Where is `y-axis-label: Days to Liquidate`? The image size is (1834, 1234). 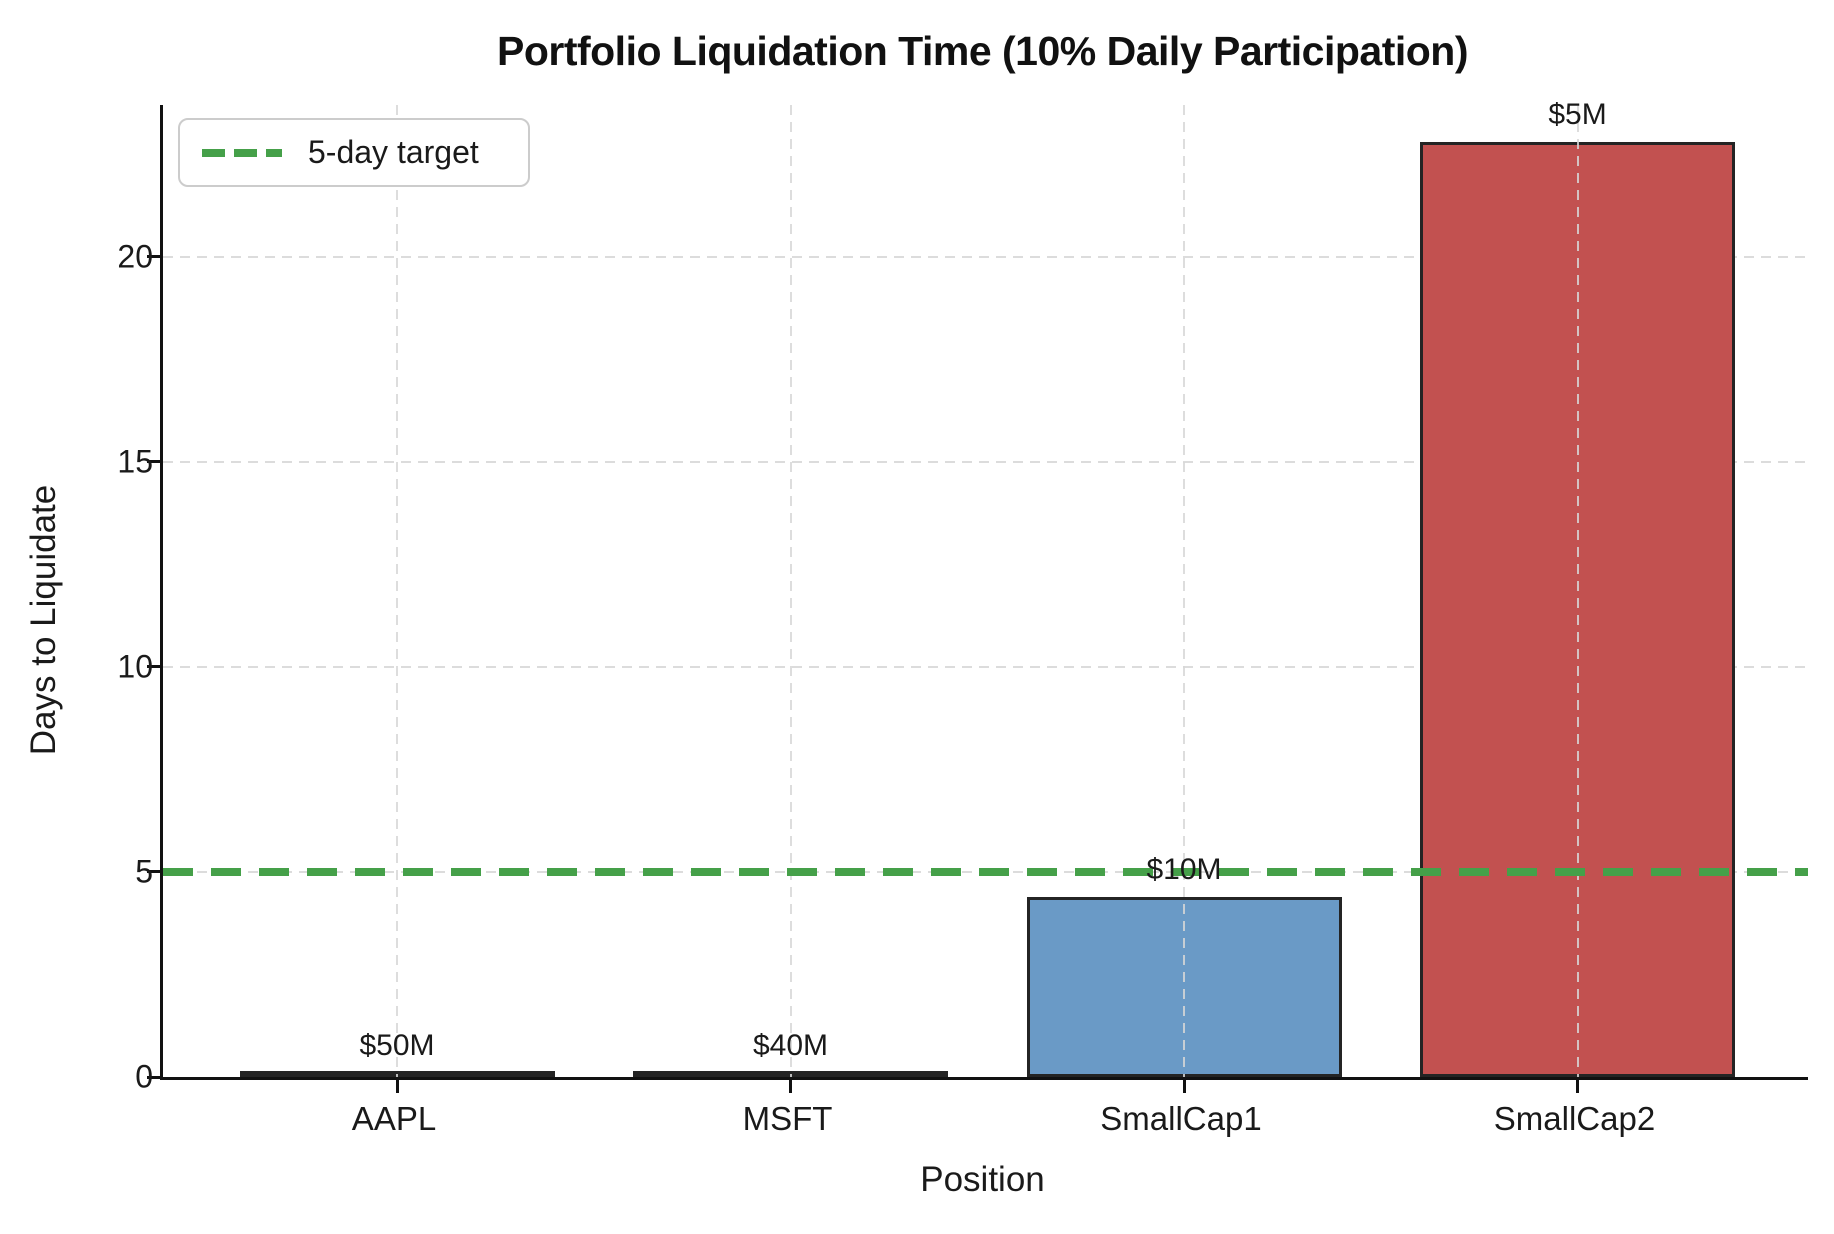 y-axis-label: Days to Liquidate is located at coordinates (43, 620).